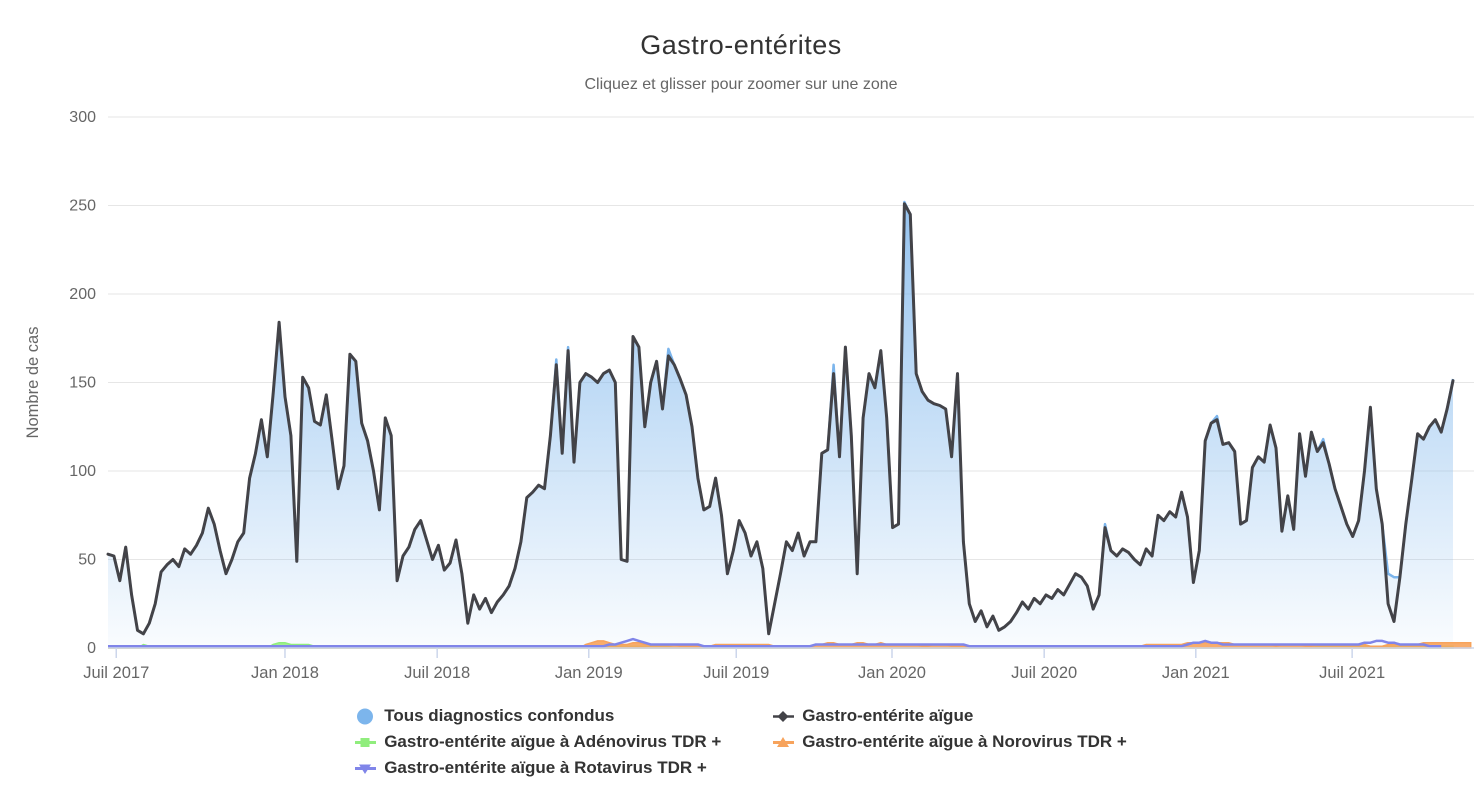  I want to click on x-axis-label: Juil 2021, so click(1352, 673).